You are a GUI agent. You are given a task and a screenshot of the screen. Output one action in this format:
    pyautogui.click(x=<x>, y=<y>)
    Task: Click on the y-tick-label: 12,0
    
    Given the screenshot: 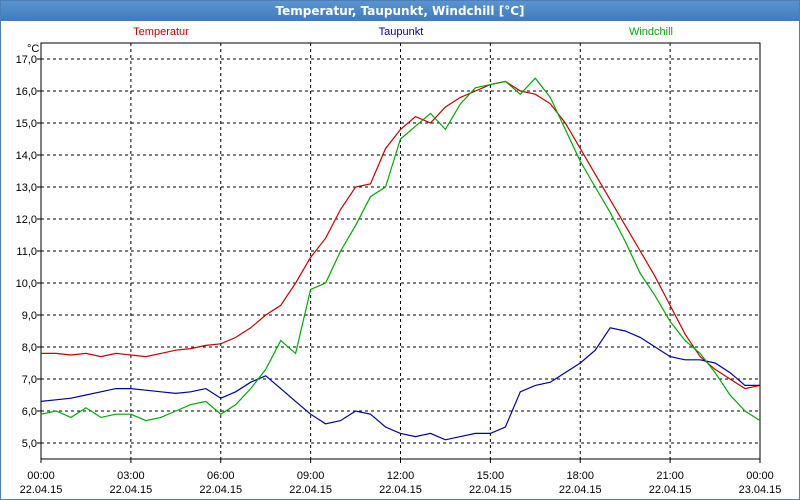 What is the action you would take?
    pyautogui.click(x=26, y=220)
    